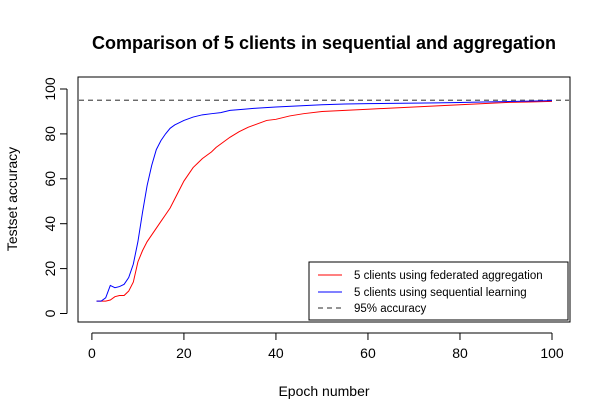 The image size is (611, 420). Describe the element at coordinates (276, 353) in the screenshot. I see `x-tick-label: 40` at that location.